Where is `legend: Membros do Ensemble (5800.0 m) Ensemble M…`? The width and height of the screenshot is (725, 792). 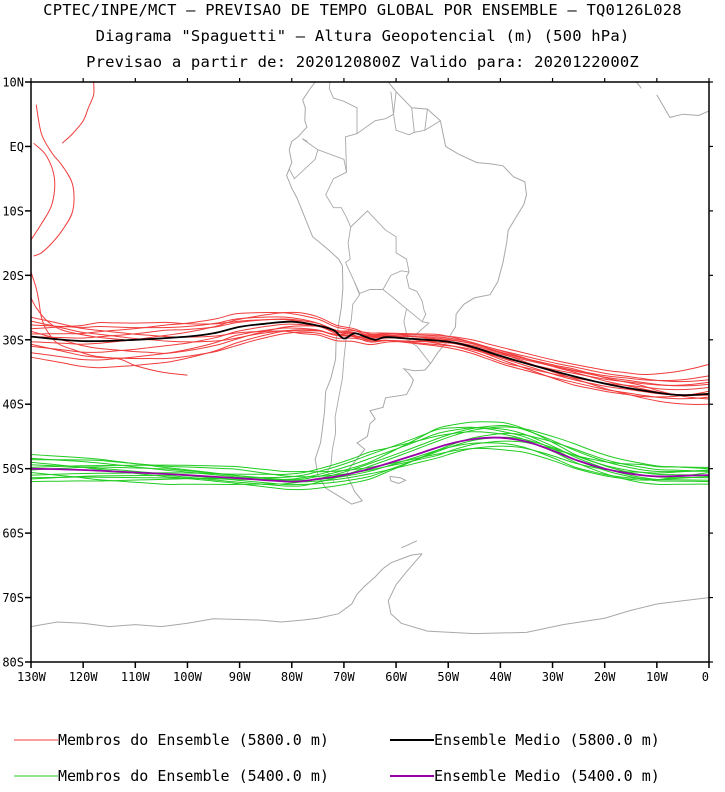
legend: Membros do Ensemble (5800.0 m) Ensemble M… is located at coordinates (337, 758).